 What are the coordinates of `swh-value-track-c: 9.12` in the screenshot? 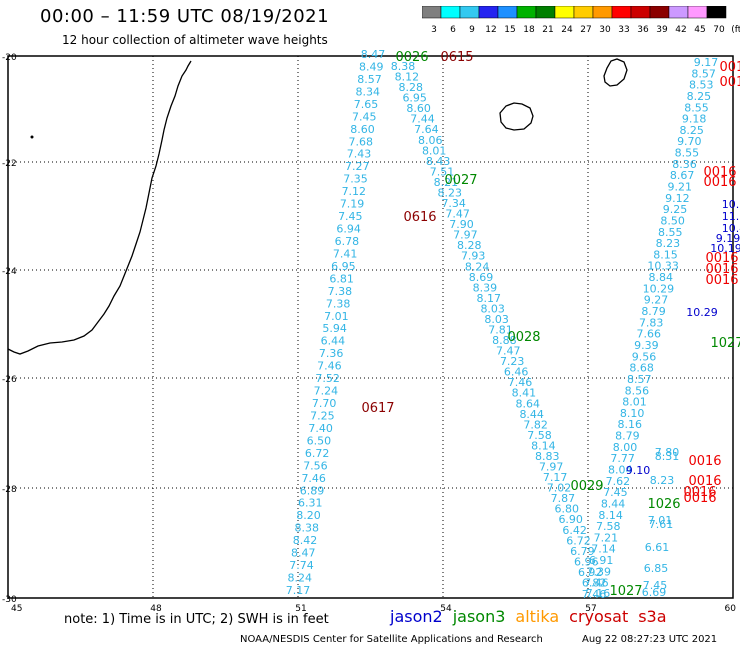 It's located at (677, 198).